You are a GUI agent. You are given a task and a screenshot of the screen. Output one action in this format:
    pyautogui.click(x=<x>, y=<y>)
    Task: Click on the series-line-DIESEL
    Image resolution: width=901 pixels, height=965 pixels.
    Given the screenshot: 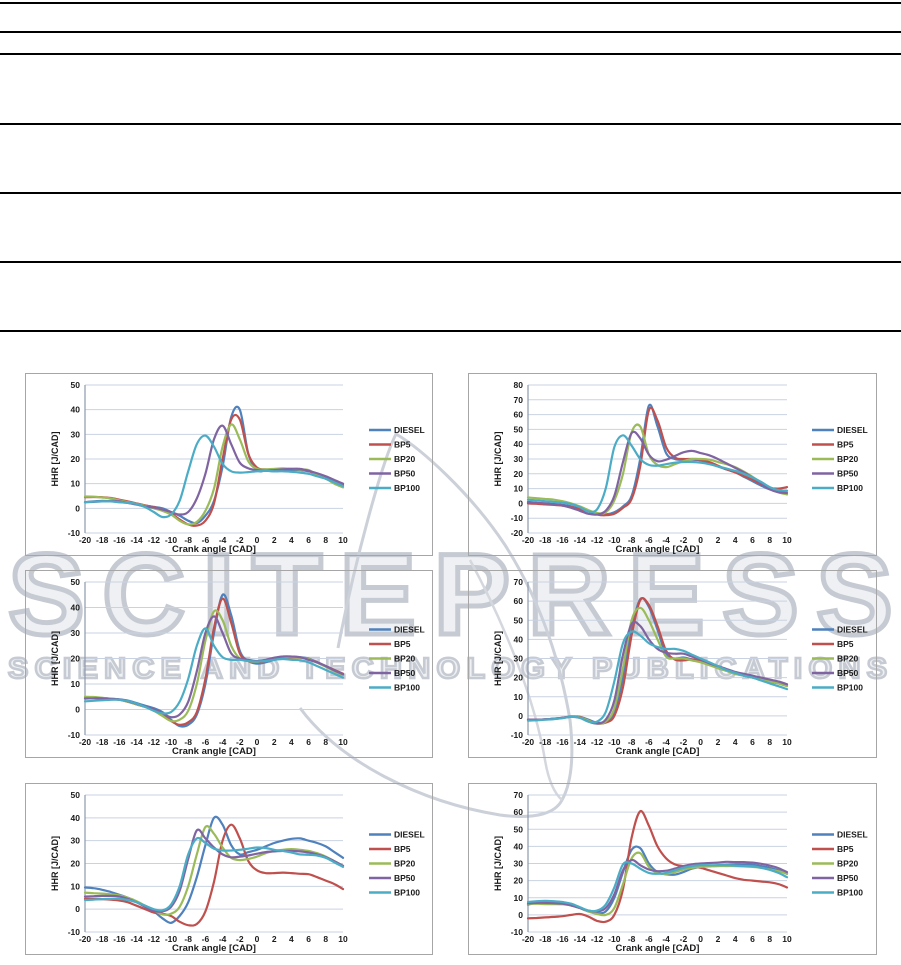 What is the action you would take?
    pyautogui.click(x=657, y=660)
    